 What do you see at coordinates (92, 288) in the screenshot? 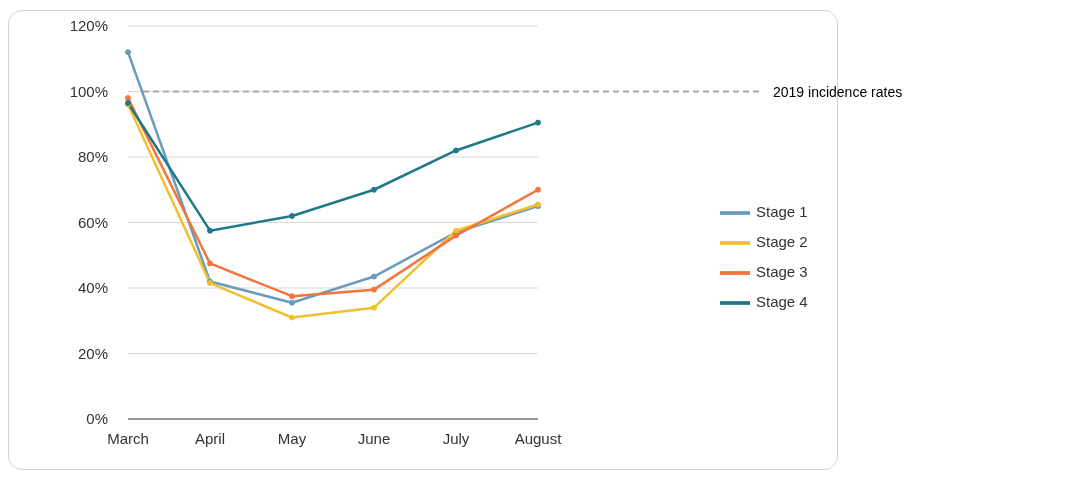
I see `y-tick-label: 40%` at bounding box center [92, 288].